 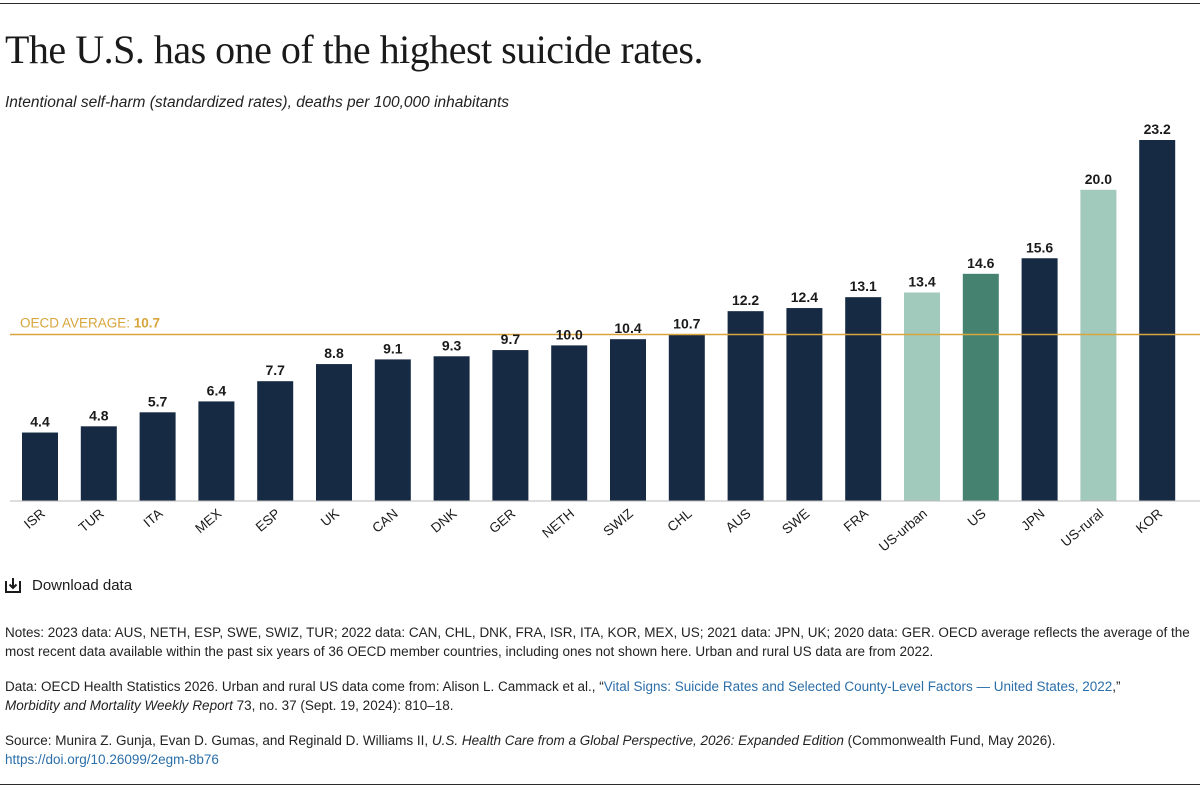 What do you see at coordinates (863, 399) in the screenshot?
I see `bar-fra` at bounding box center [863, 399].